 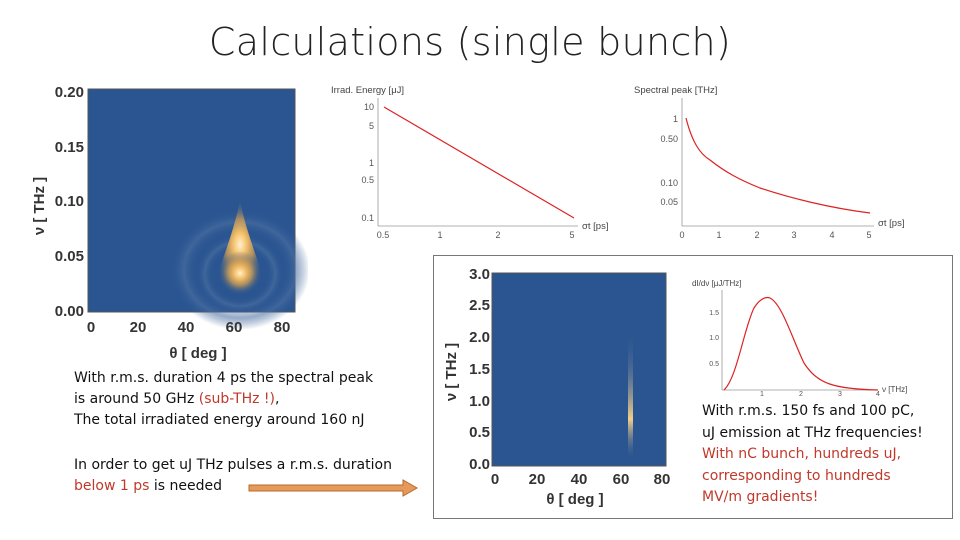 What do you see at coordinates (630, 393) in the screenshot?
I see `heatmap2-peak` at bounding box center [630, 393].